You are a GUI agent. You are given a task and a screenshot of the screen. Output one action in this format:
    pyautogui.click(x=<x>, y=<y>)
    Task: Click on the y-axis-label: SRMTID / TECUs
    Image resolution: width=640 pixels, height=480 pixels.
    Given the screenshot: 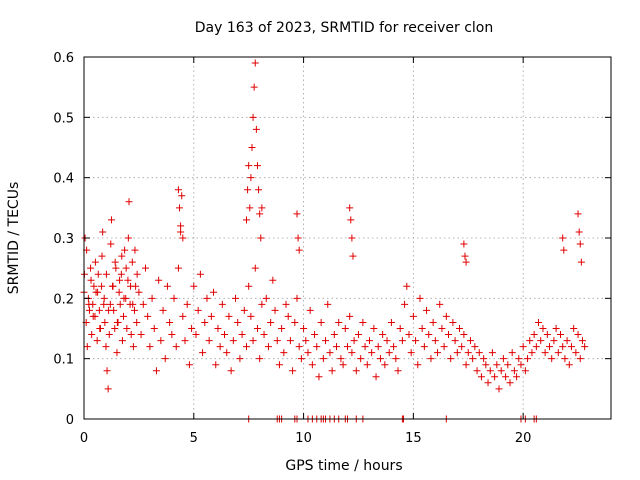 What is the action you would take?
    pyautogui.click(x=14, y=238)
    